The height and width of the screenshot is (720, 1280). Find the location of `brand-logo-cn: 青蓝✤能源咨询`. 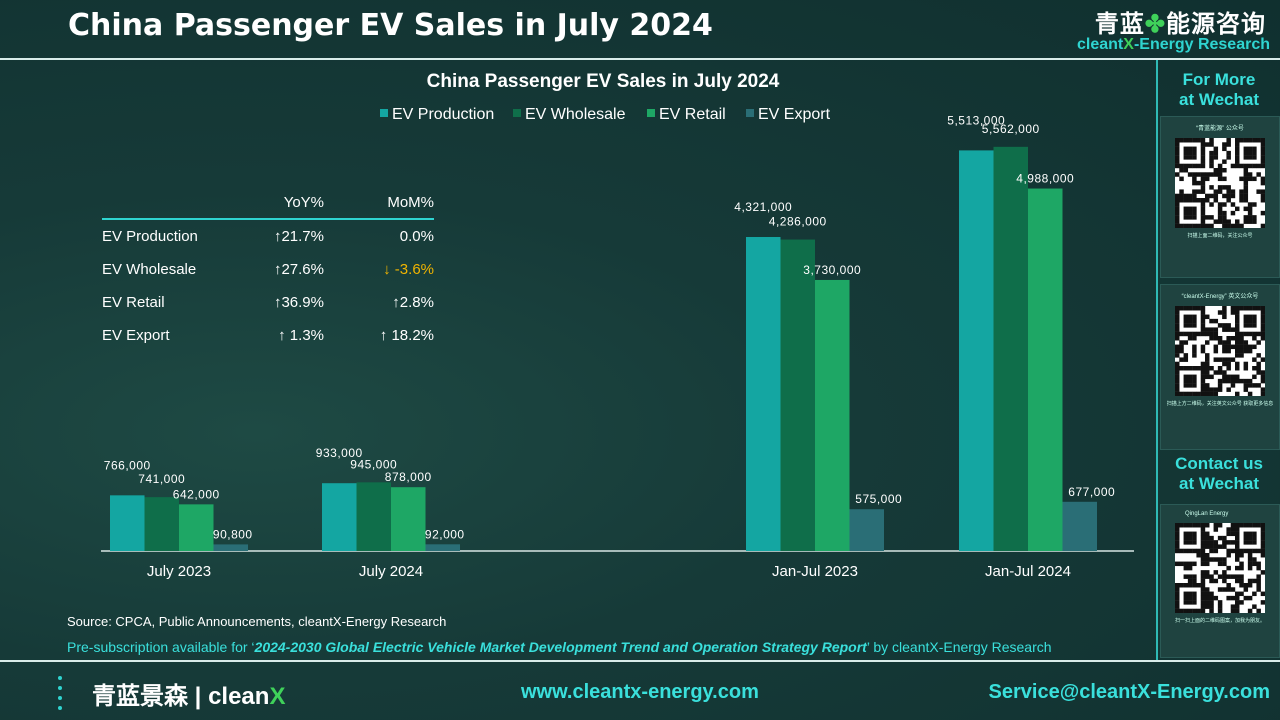

brand-logo-cn: 青蓝✤能源咨询 is located at coordinates (1180, 21).